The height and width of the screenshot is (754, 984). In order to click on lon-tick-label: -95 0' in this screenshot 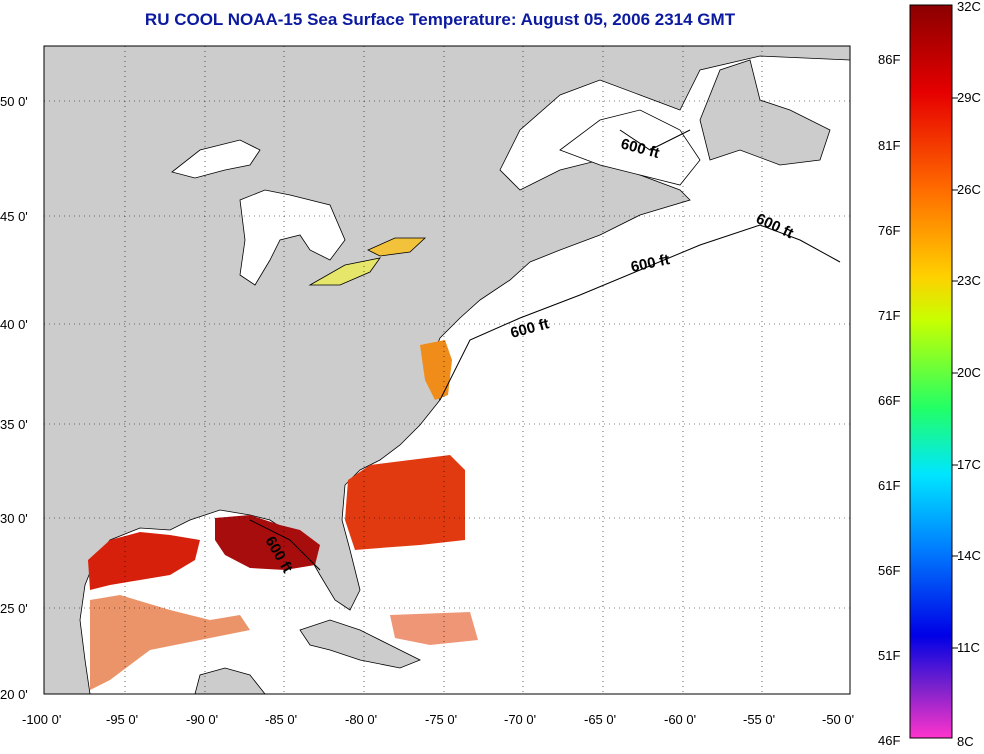, I will do `click(122, 719)`.